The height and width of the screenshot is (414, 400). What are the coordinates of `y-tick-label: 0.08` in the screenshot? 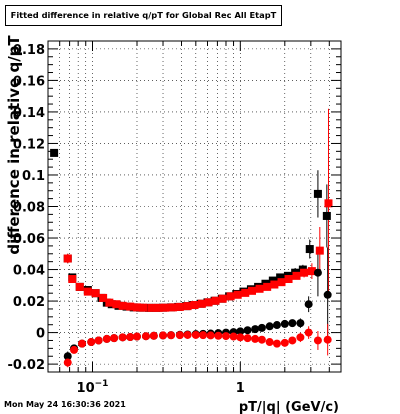 It's located at (29, 208).